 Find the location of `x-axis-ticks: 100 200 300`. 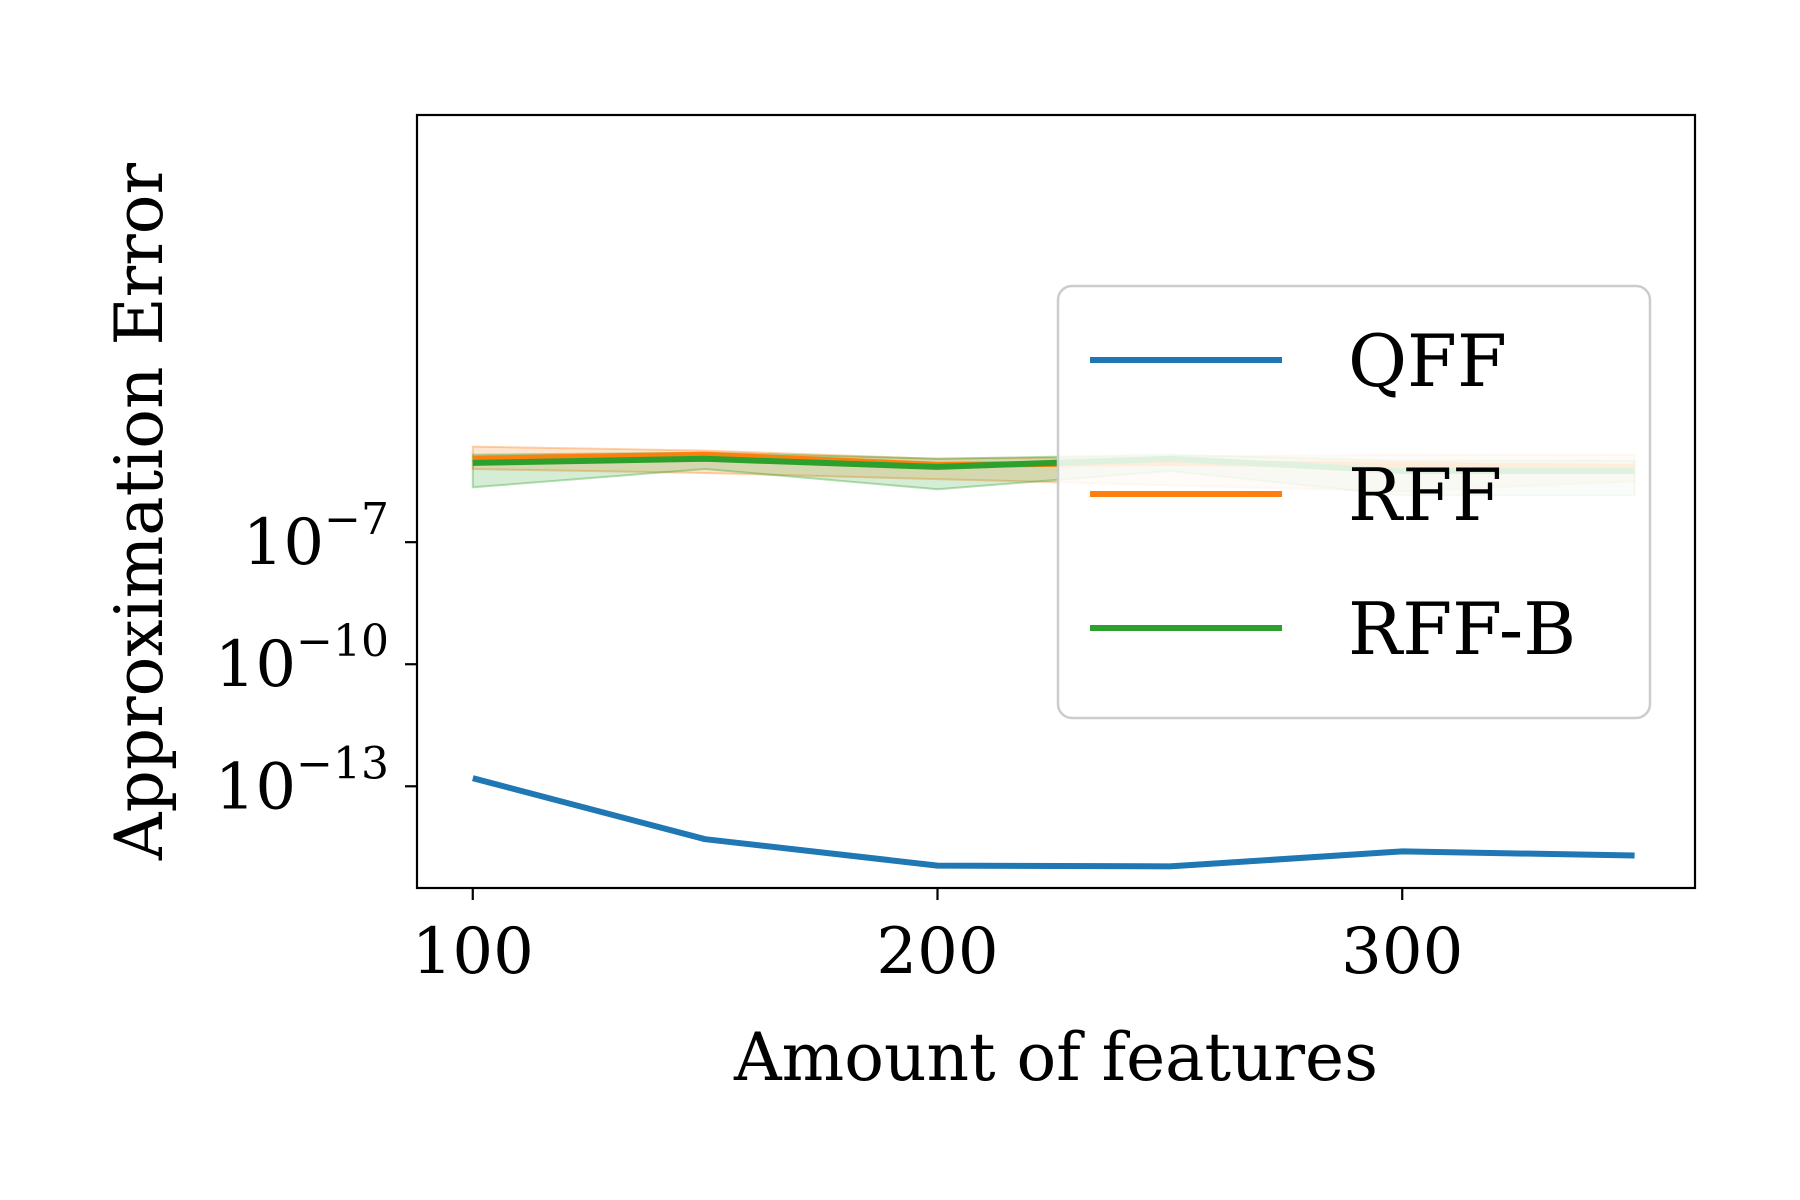

x-axis-ticks: 100 200 300 is located at coordinates (937, 938).